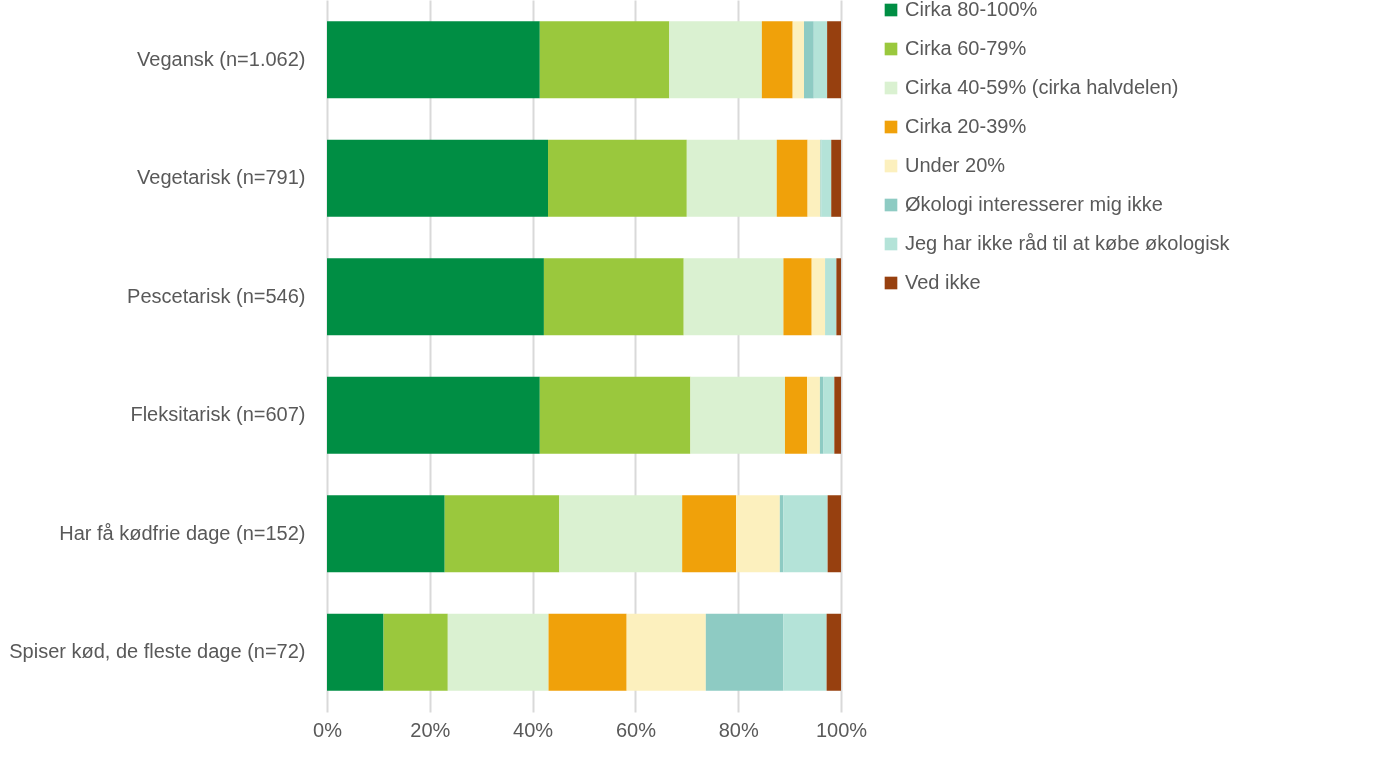 This screenshot has height=770, width=1378. I want to click on y-tick-label: Spiser kød, de fleste dage (n=72), so click(157, 651).